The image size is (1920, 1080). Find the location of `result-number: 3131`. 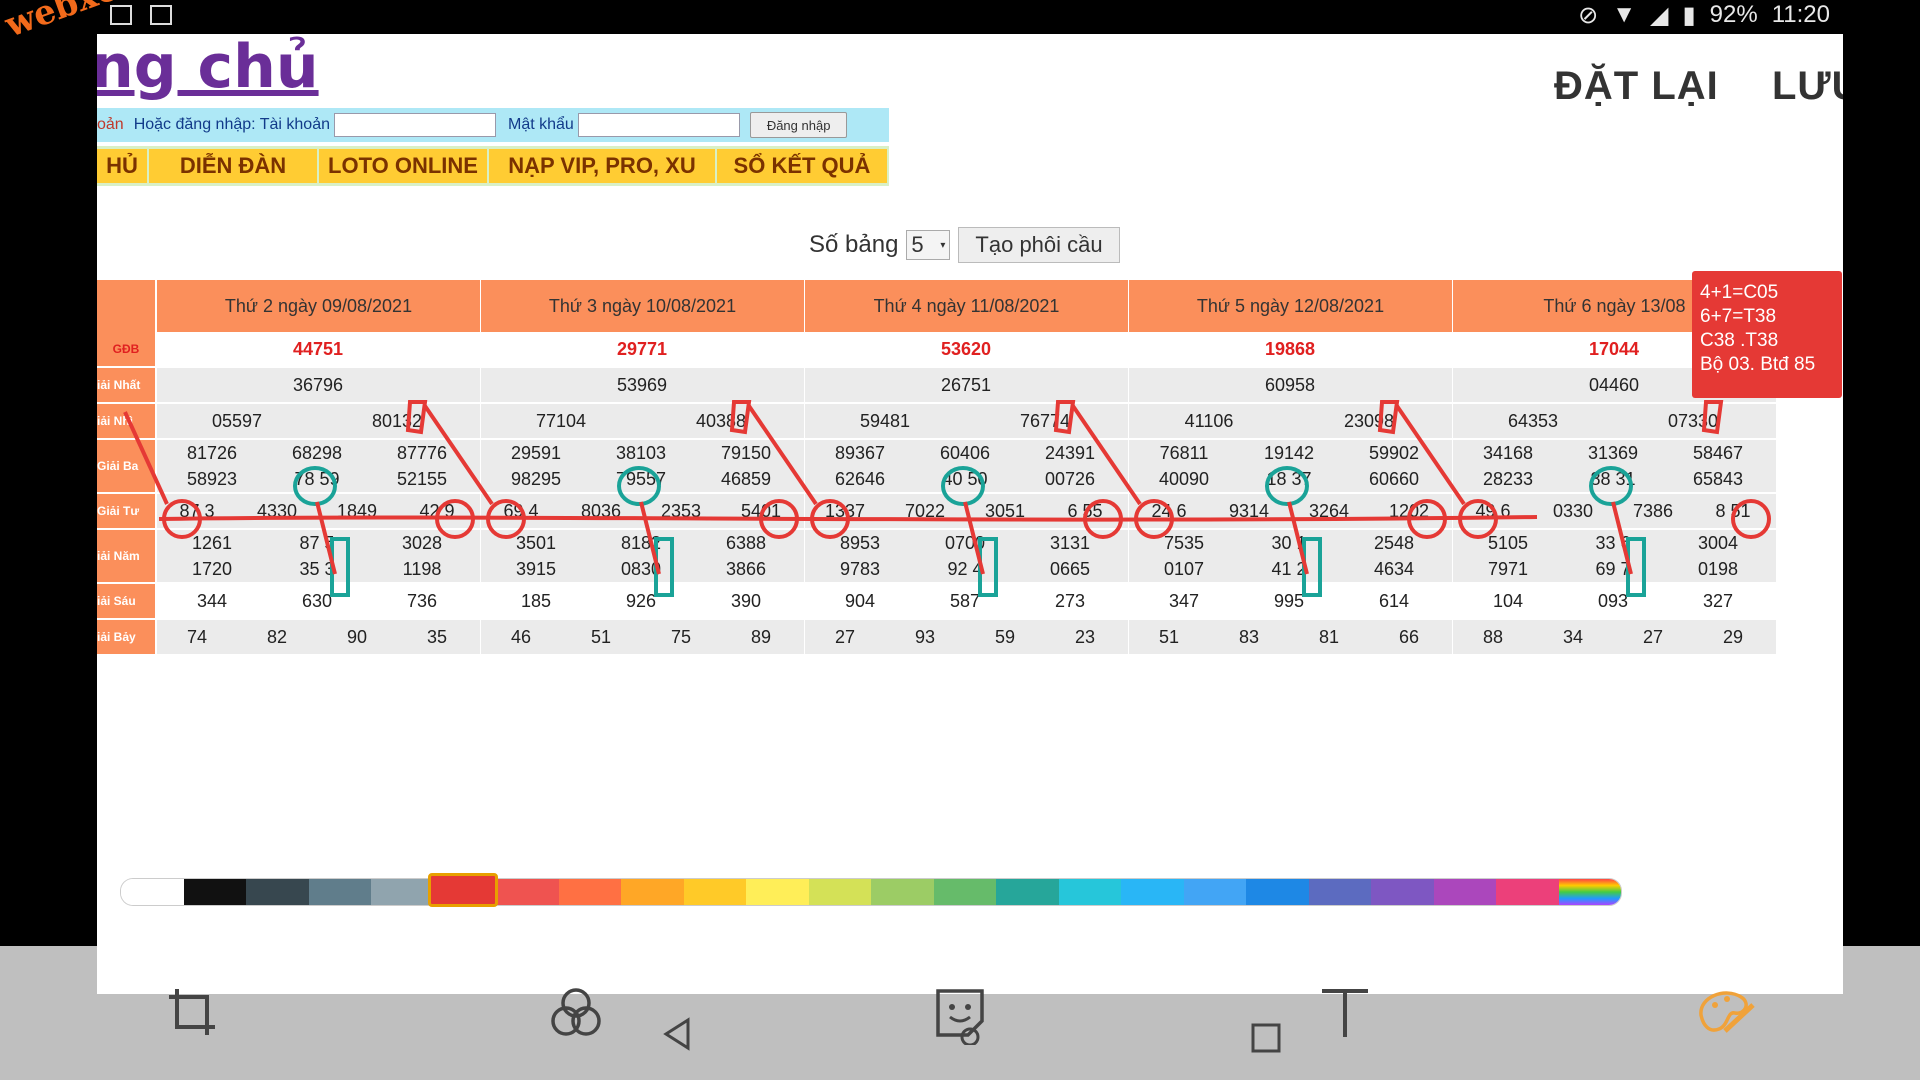

result-number: 3131 is located at coordinates (1070, 543).